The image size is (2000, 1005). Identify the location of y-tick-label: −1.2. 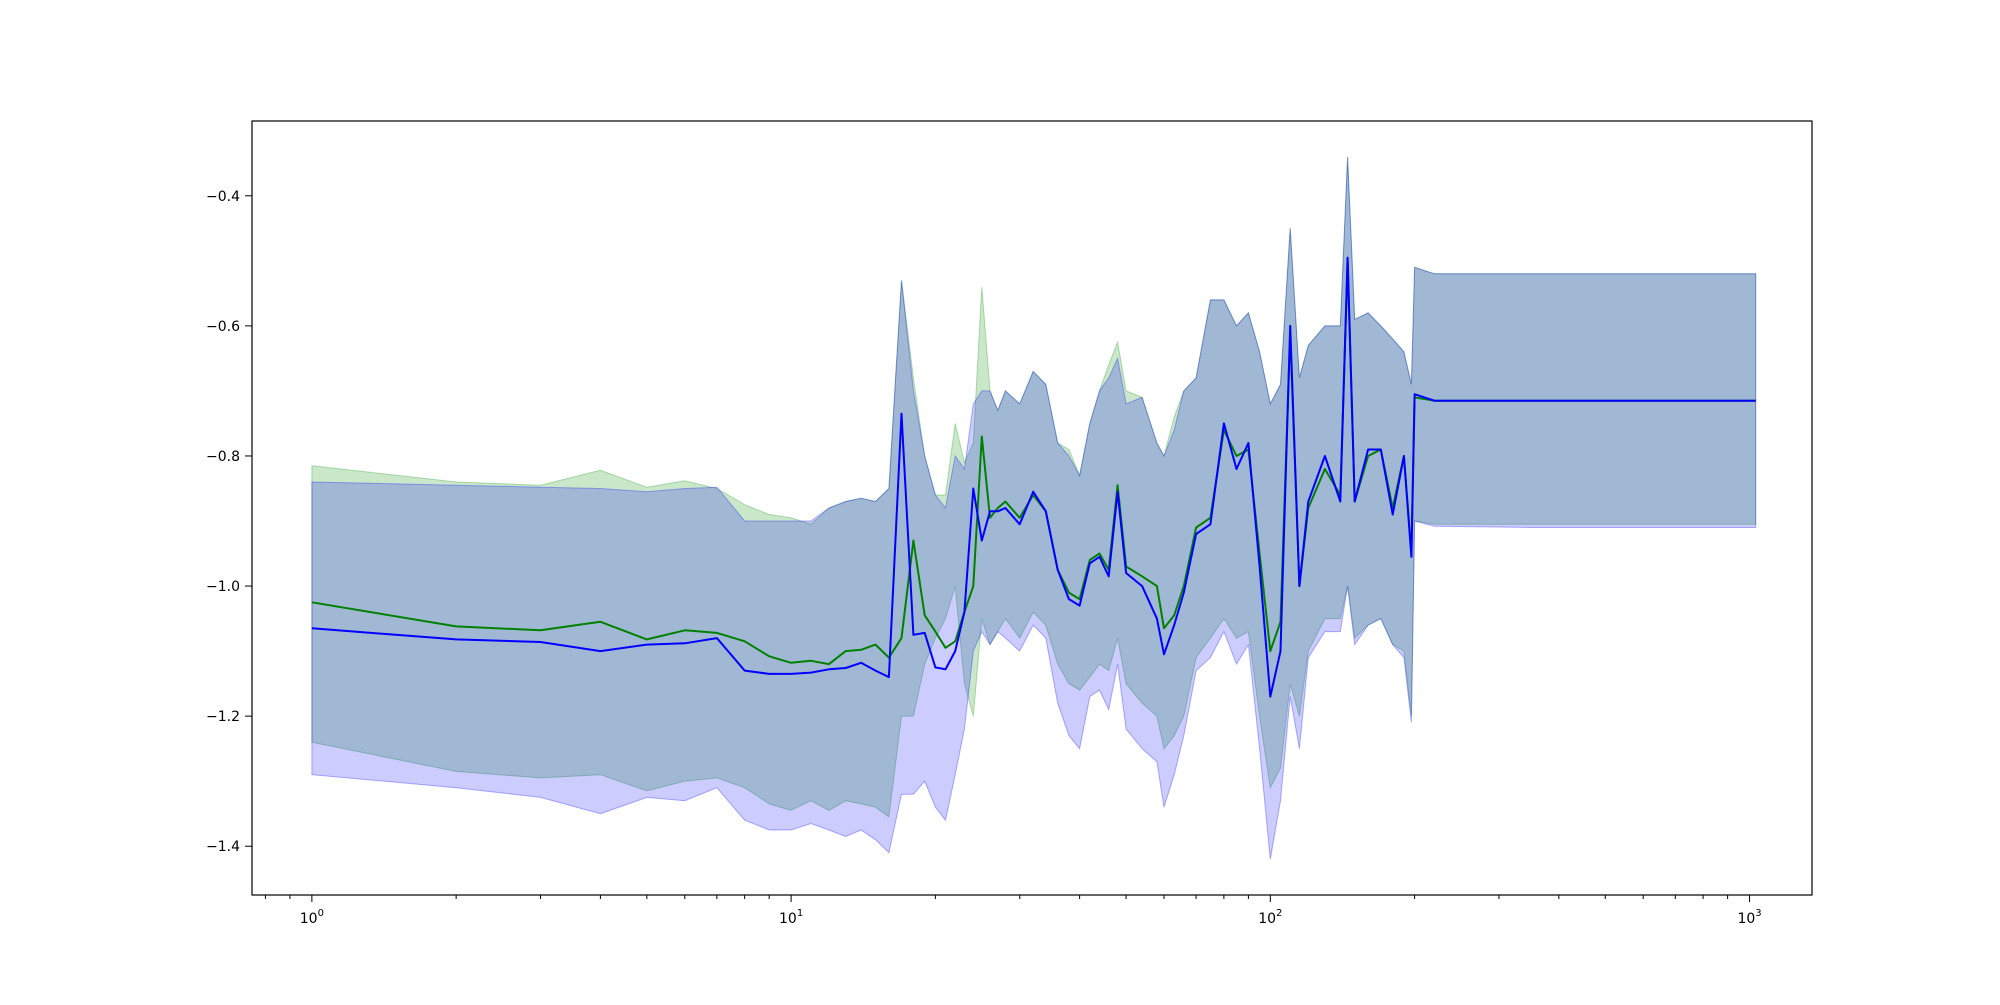
(223, 717).